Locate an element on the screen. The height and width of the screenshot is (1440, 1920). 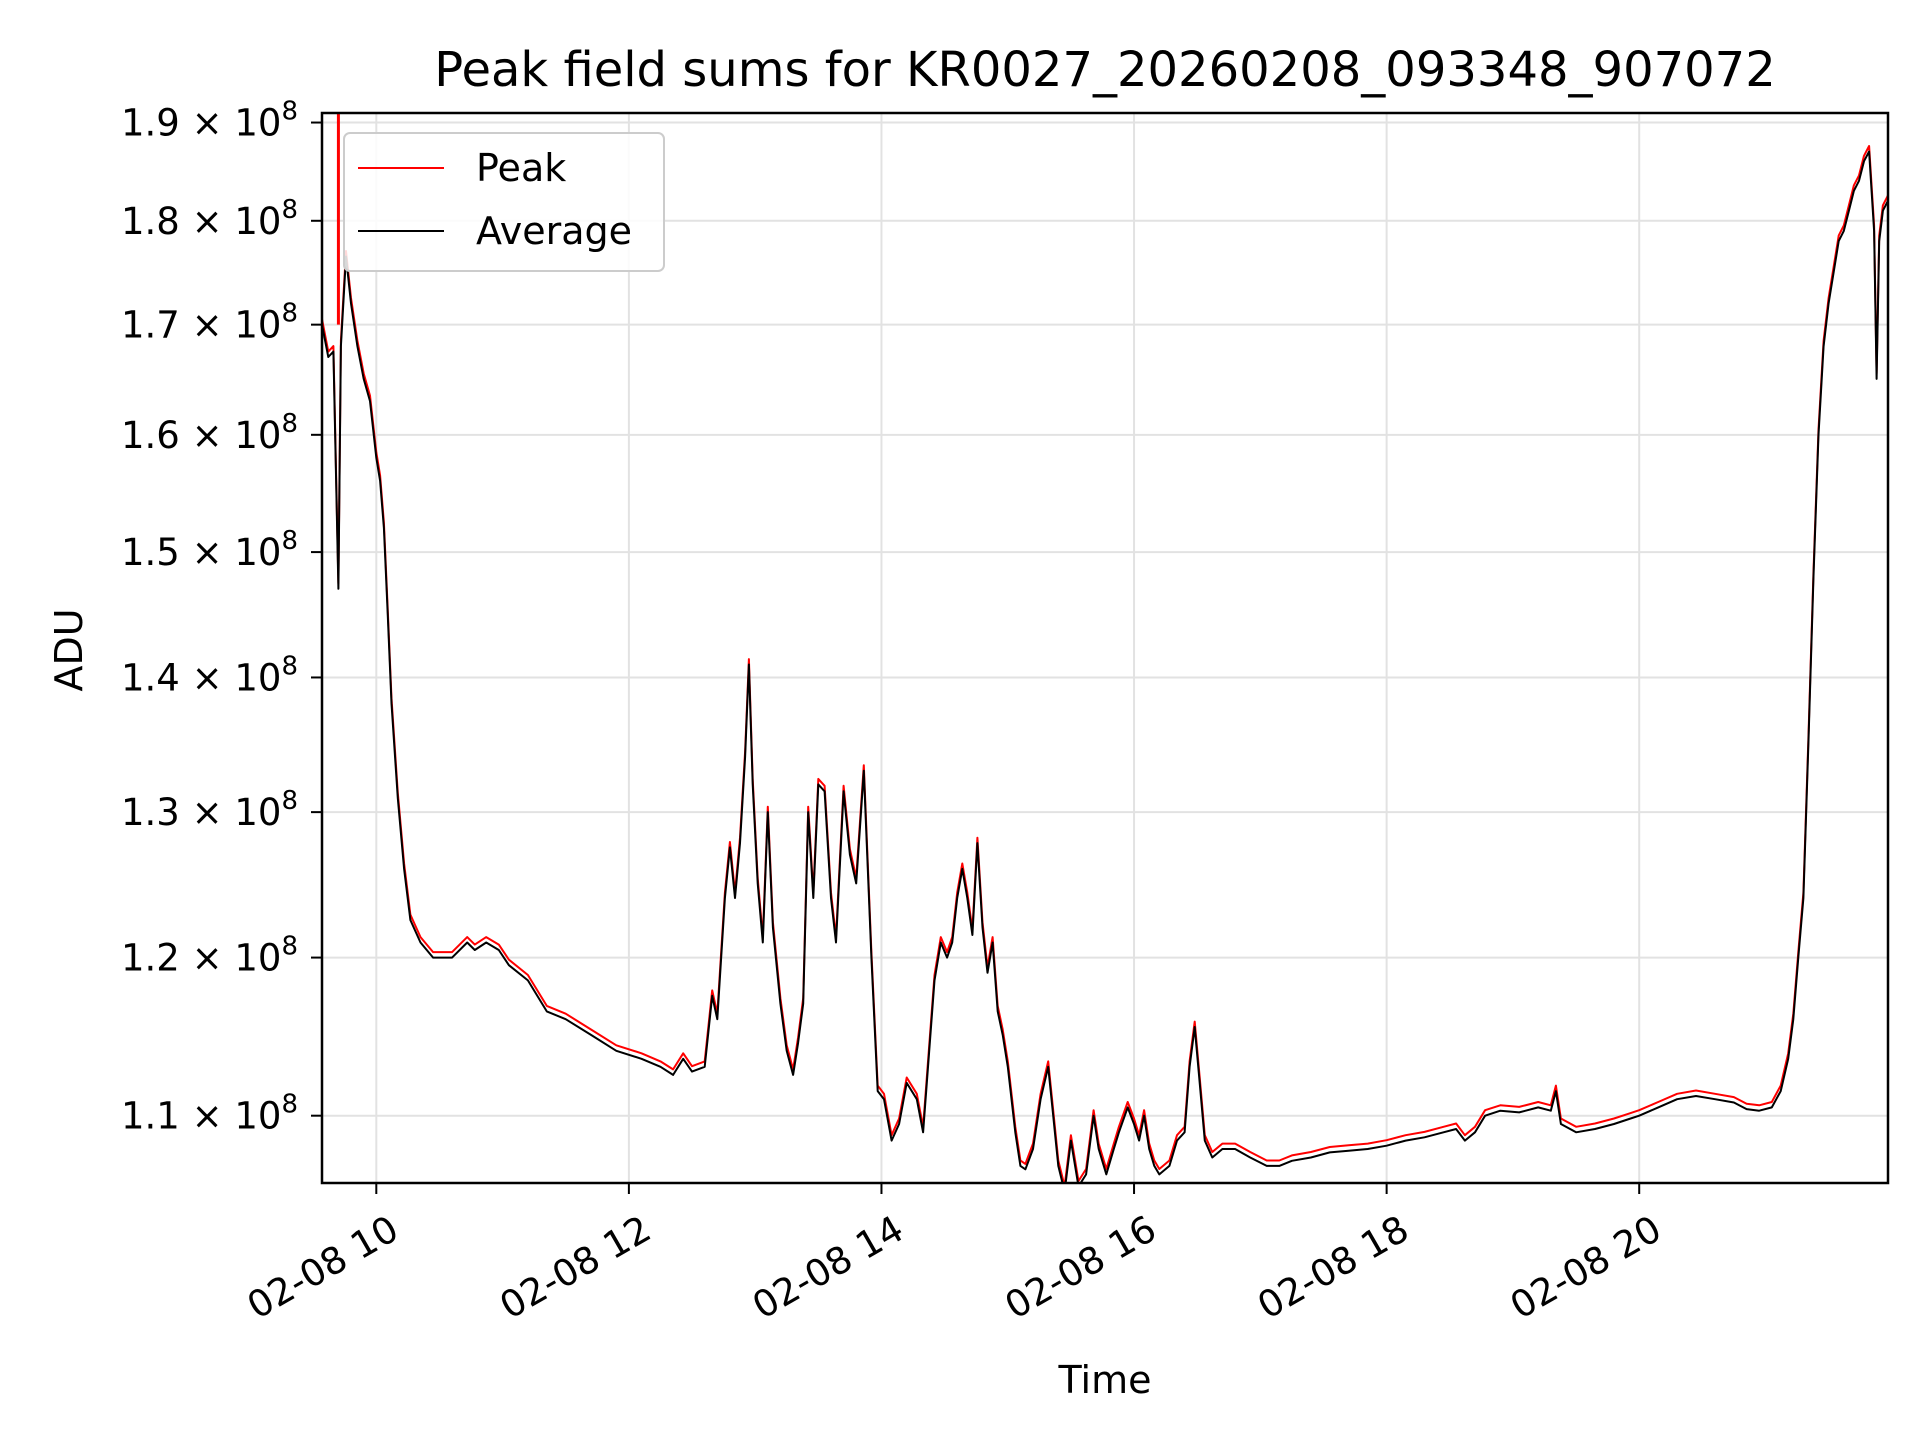
legend-label-peak: Peak is located at coordinates (521, 168).